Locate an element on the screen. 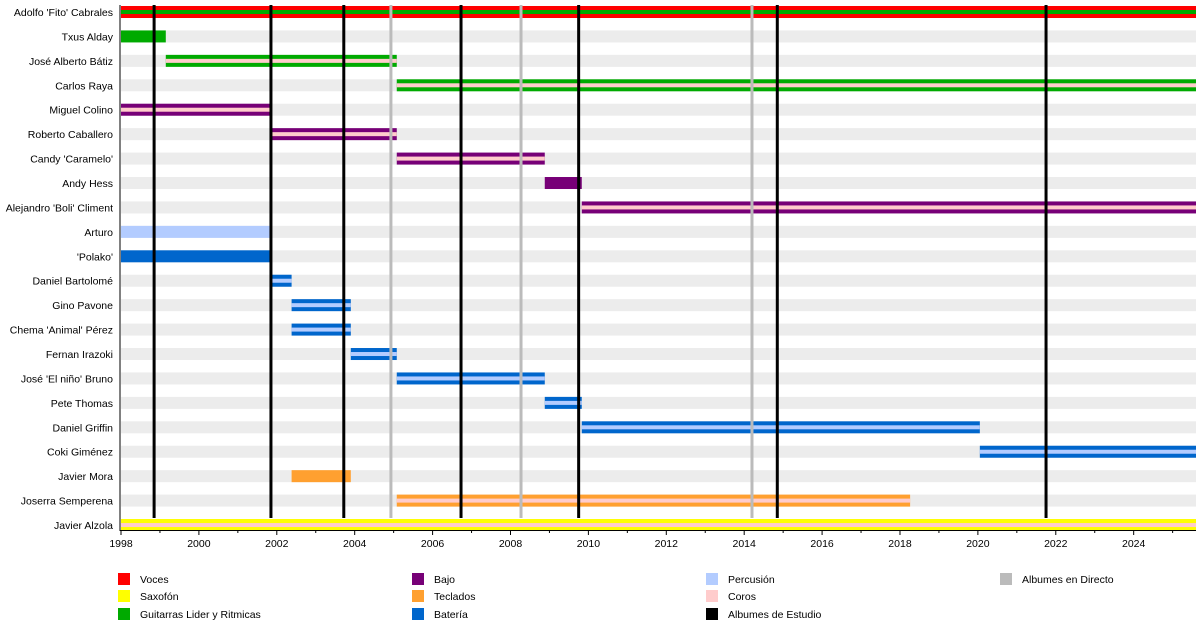 The width and height of the screenshot is (1200, 635). x-tick-label: 2002 is located at coordinates (277, 544).